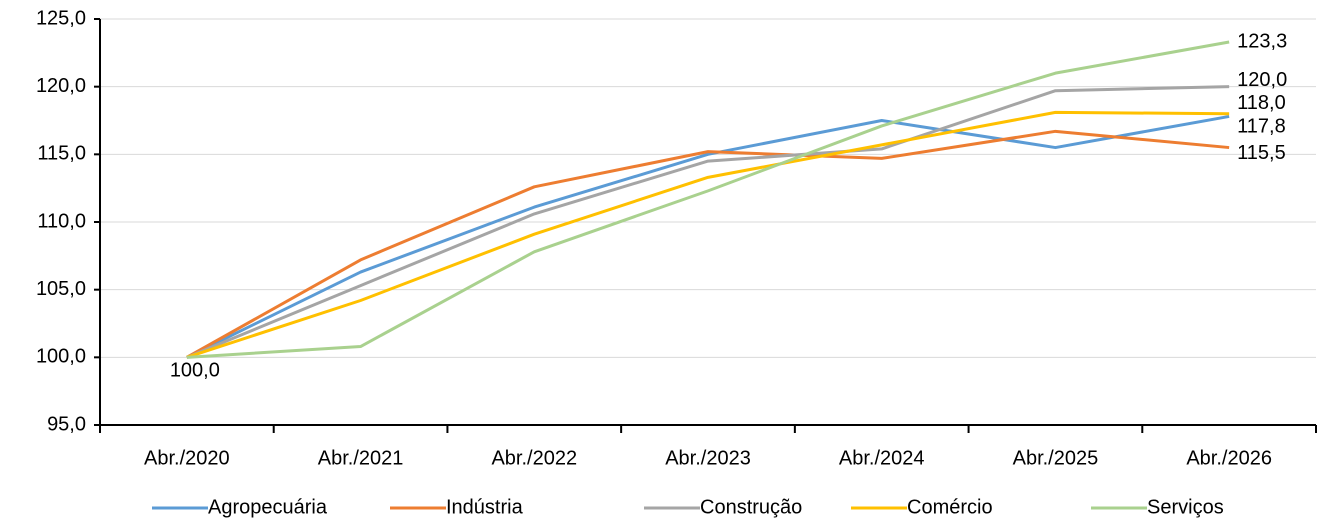 The width and height of the screenshot is (1322, 525). Describe the element at coordinates (708, 458) in the screenshot. I see `x-tick-label: Abr./2023` at that location.